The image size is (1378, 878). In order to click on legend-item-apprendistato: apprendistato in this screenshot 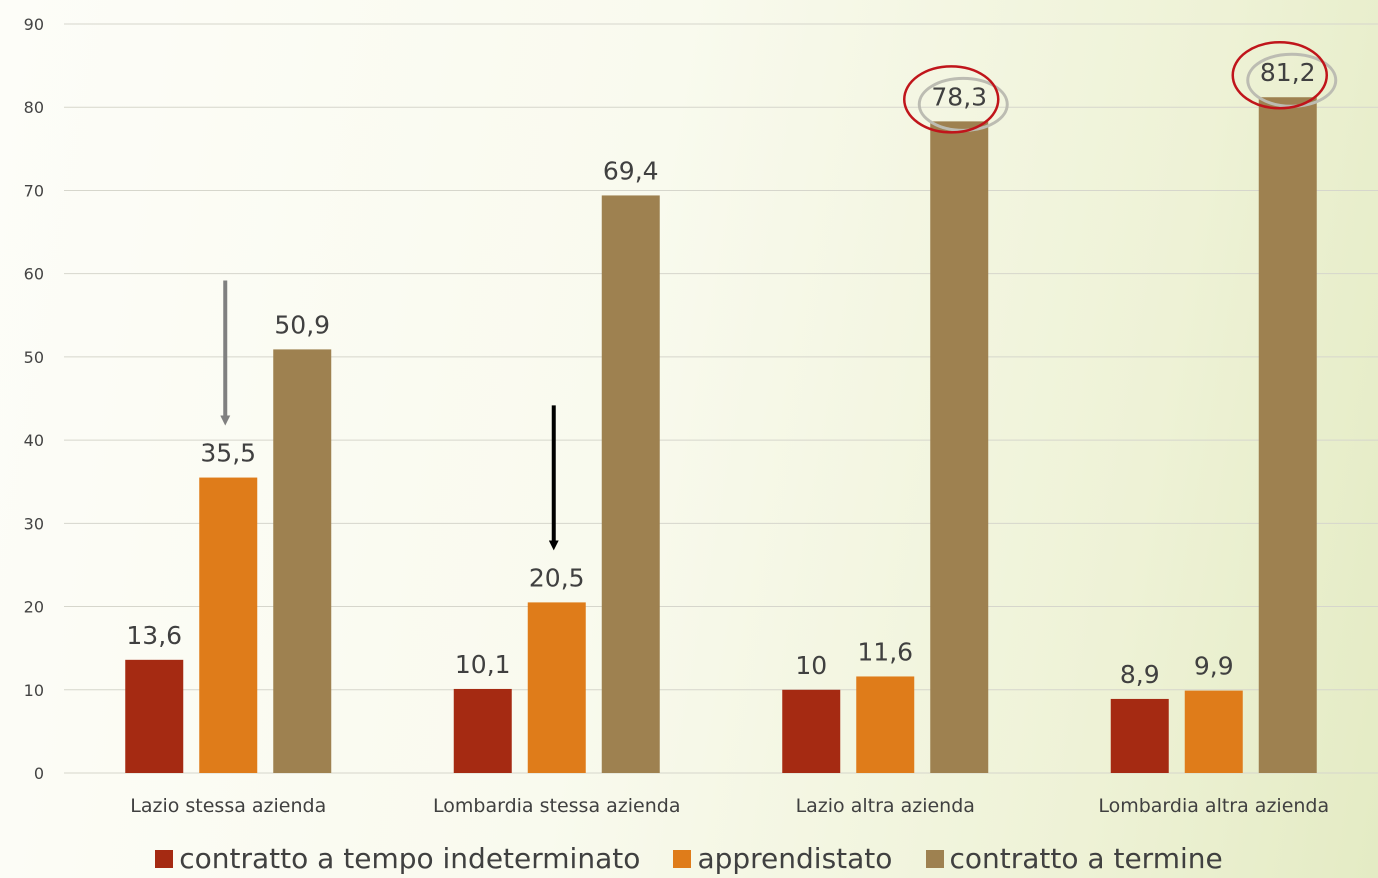, I will do `click(782, 858)`.